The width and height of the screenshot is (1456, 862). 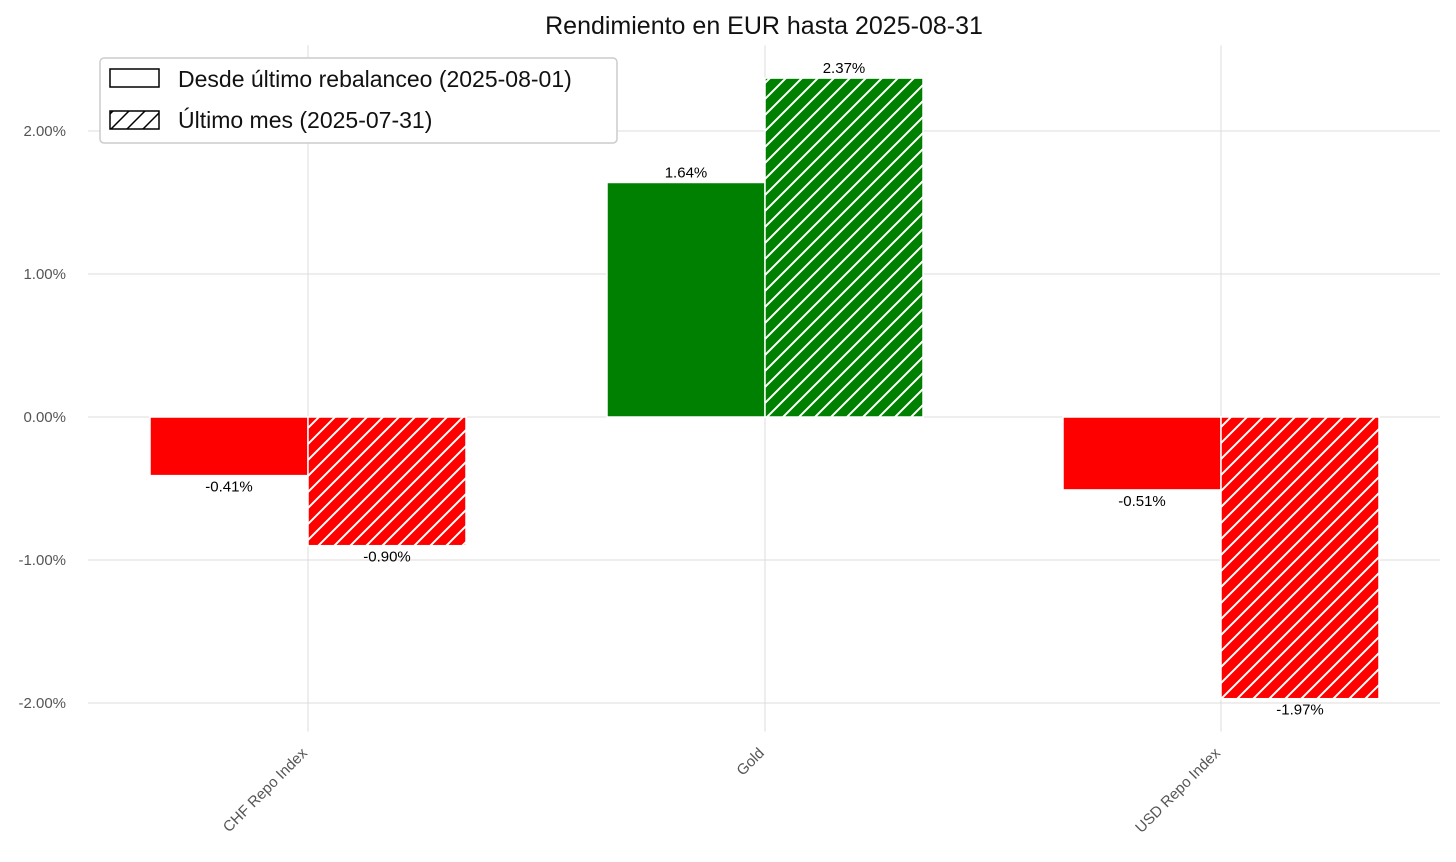 What do you see at coordinates (42, 703) in the screenshot?
I see `y-tick-label: -2.00%` at bounding box center [42, 703].